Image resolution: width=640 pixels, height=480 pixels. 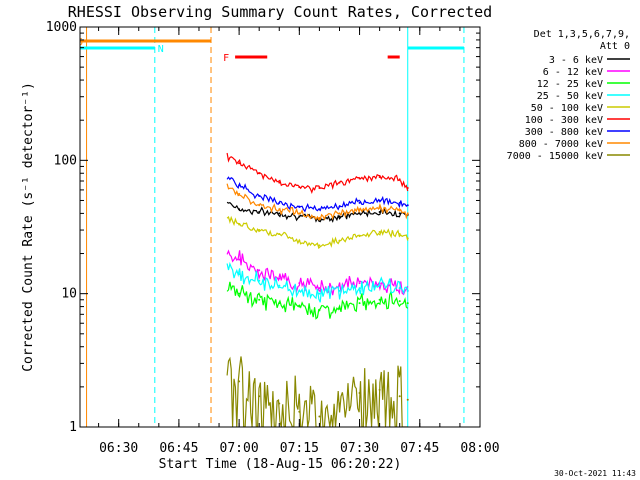 What do you see at coordinates (555, 156) in the screenshot?
I see `legend-label-8: 7000 - 15000 keV` at bounding box center [555, 156].